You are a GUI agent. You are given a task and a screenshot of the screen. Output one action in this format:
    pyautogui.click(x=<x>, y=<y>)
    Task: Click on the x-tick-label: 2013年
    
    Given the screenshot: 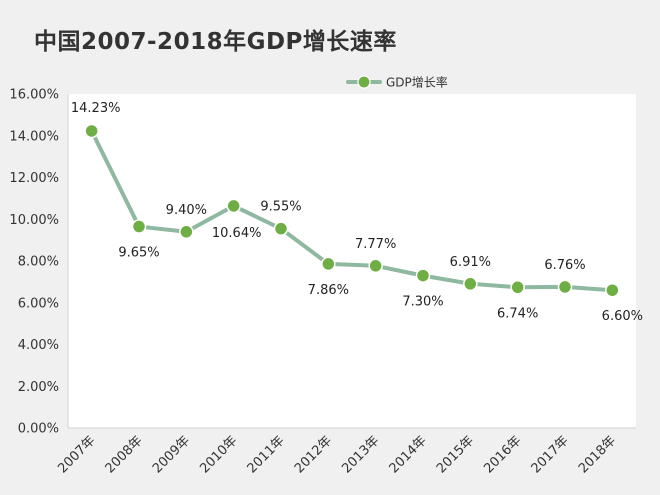 What is the action you would take?
    pyautogui.click(x=360, y=454)
    